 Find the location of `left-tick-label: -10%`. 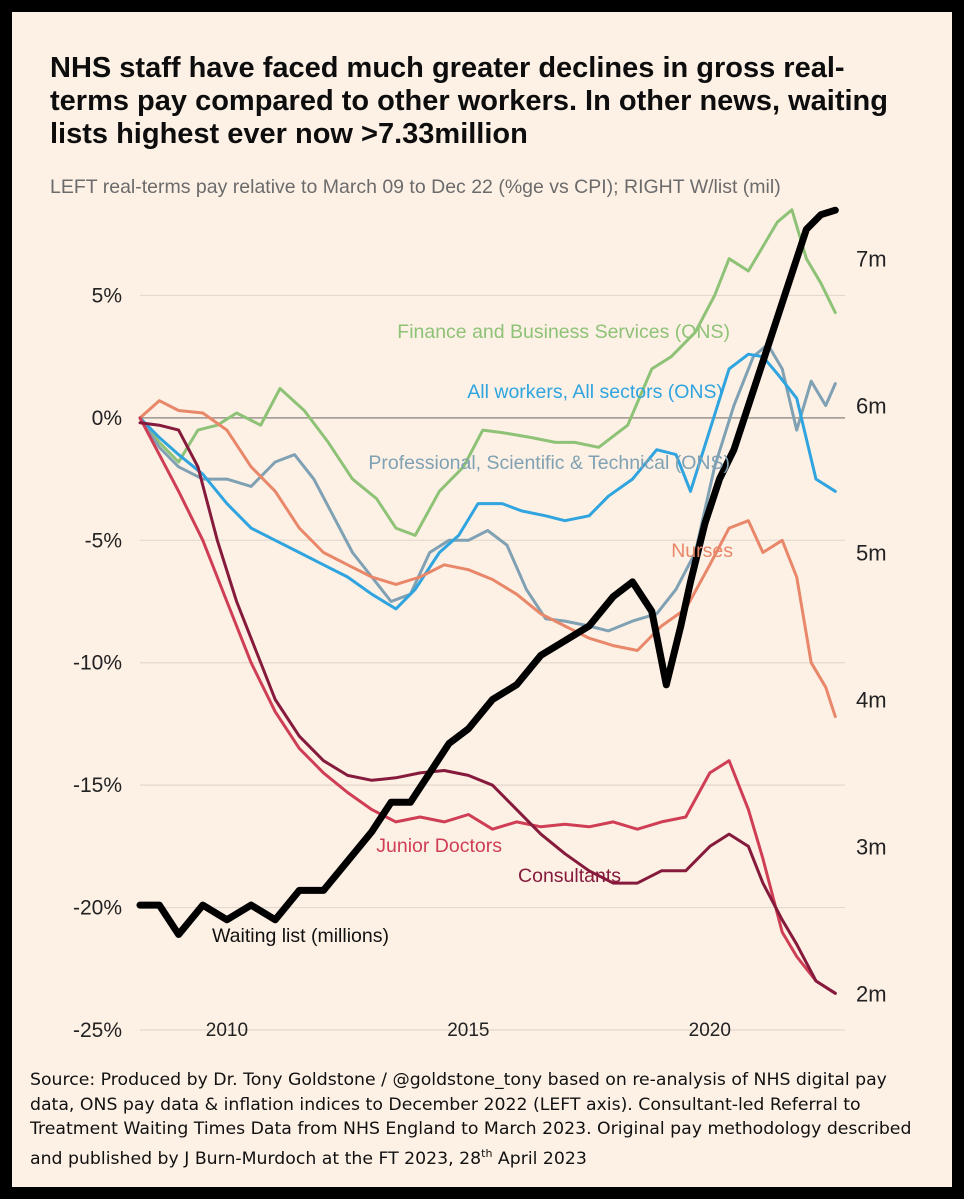

left-tick-label: -10% is located at coordinates (97, 663).